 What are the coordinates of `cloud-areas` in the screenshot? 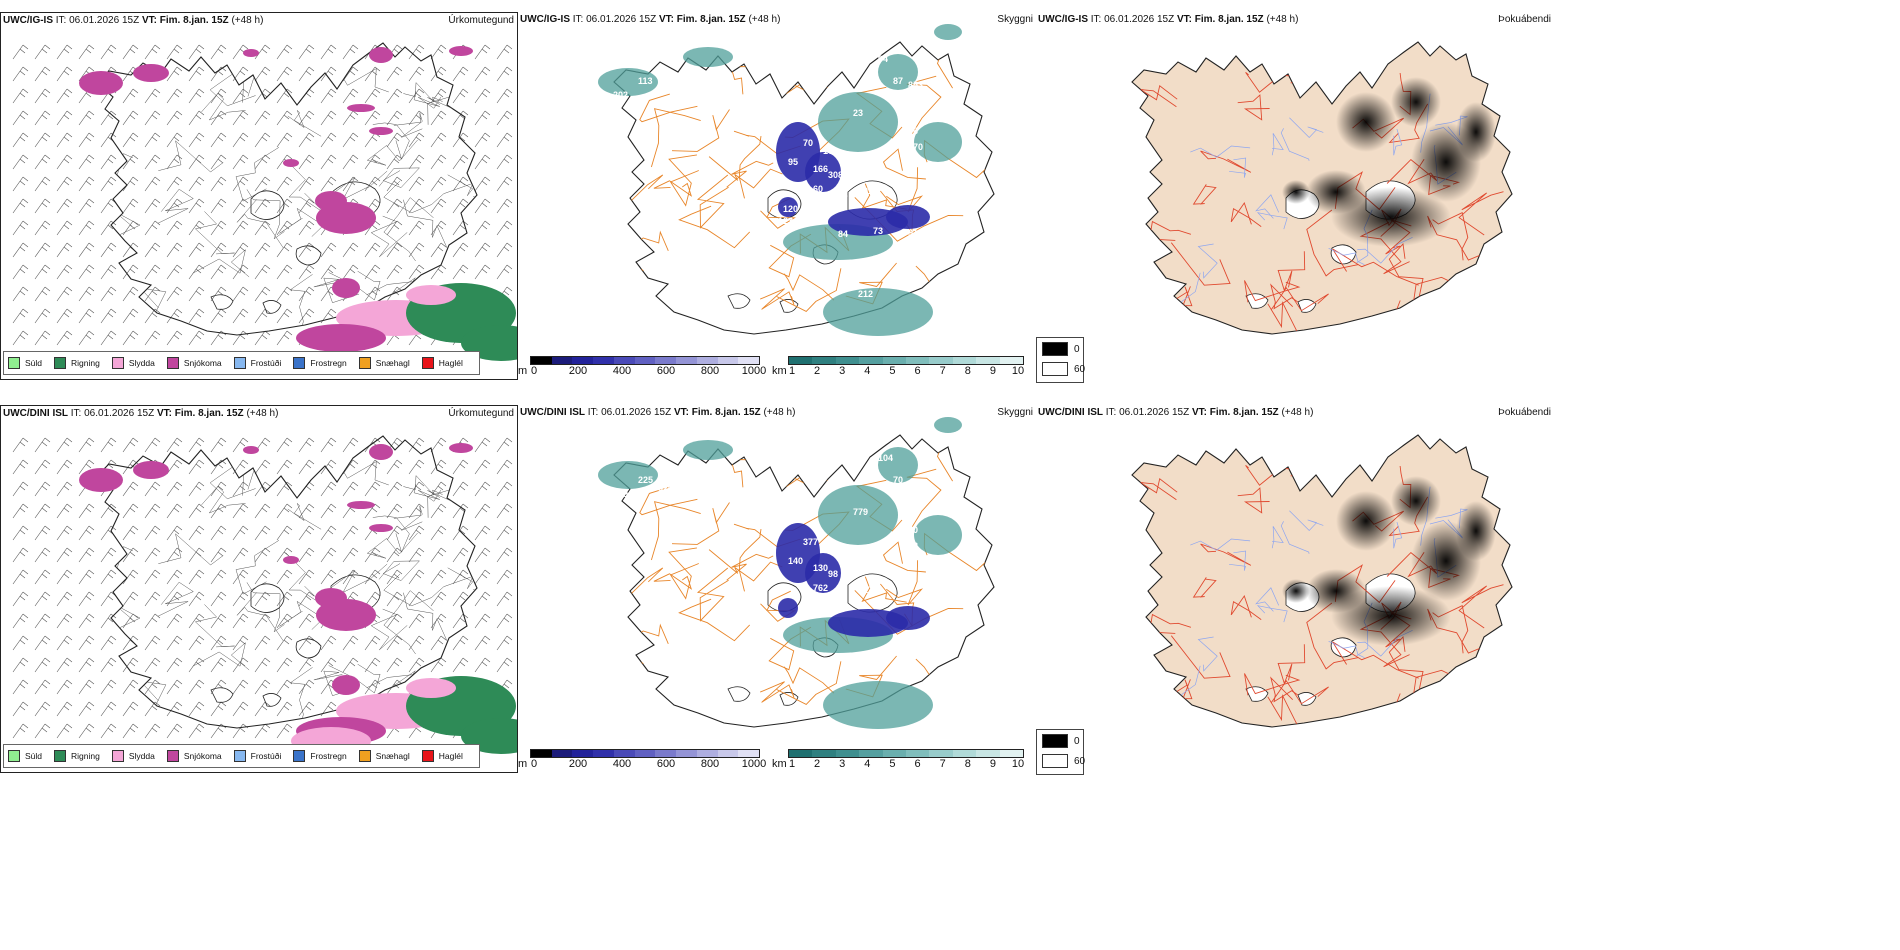 It's located at (780, 180).